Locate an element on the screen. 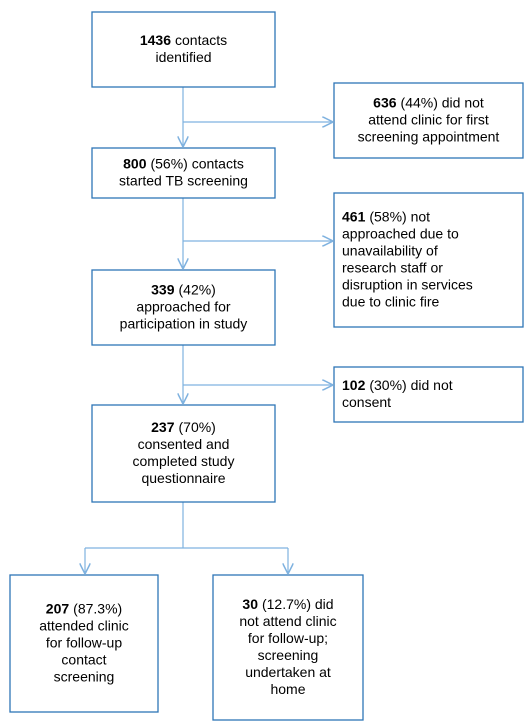 The height and width of the screenshot is (722, 526). node-text: for follow-up is located at coordinates (84, 642).